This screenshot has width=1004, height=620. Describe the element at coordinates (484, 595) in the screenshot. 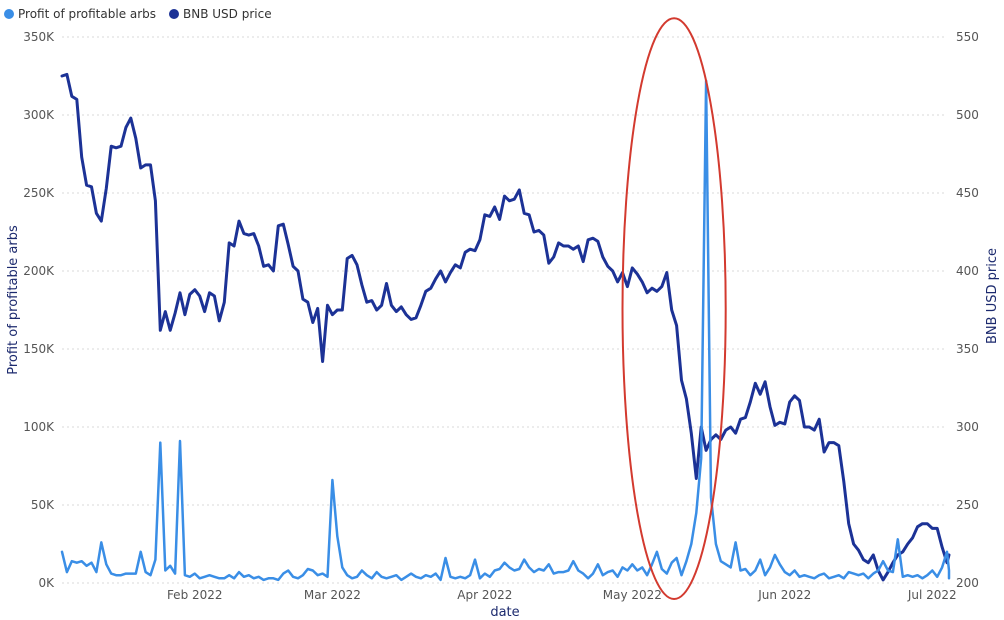

I see `x-tick-label: Apr 2022` at that location.